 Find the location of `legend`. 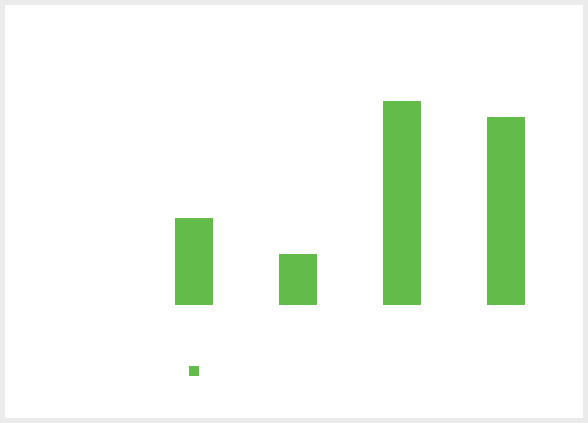

legend is located at coordinates (194, 371).